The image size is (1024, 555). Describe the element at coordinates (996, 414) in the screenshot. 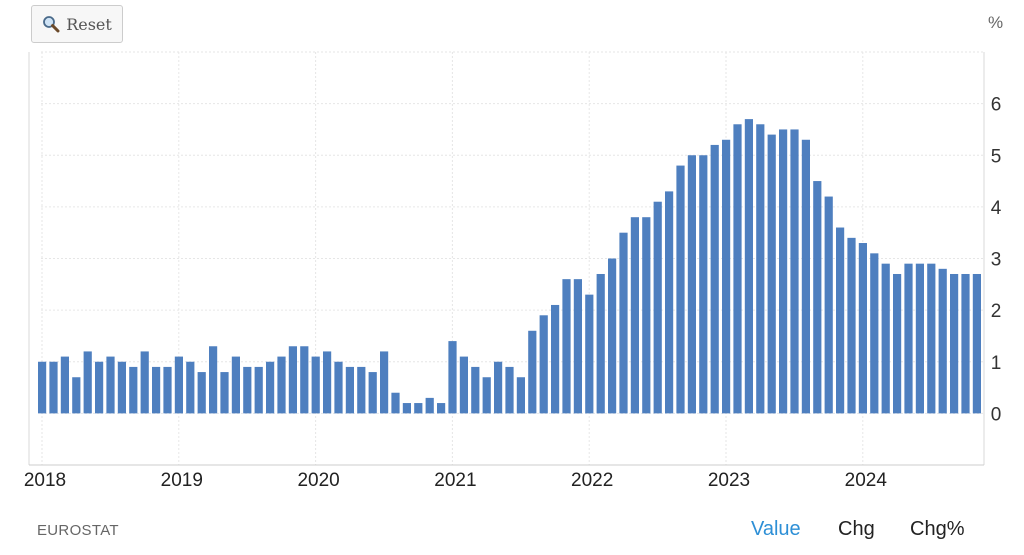

I see `y-tick-label: 0` at that location.